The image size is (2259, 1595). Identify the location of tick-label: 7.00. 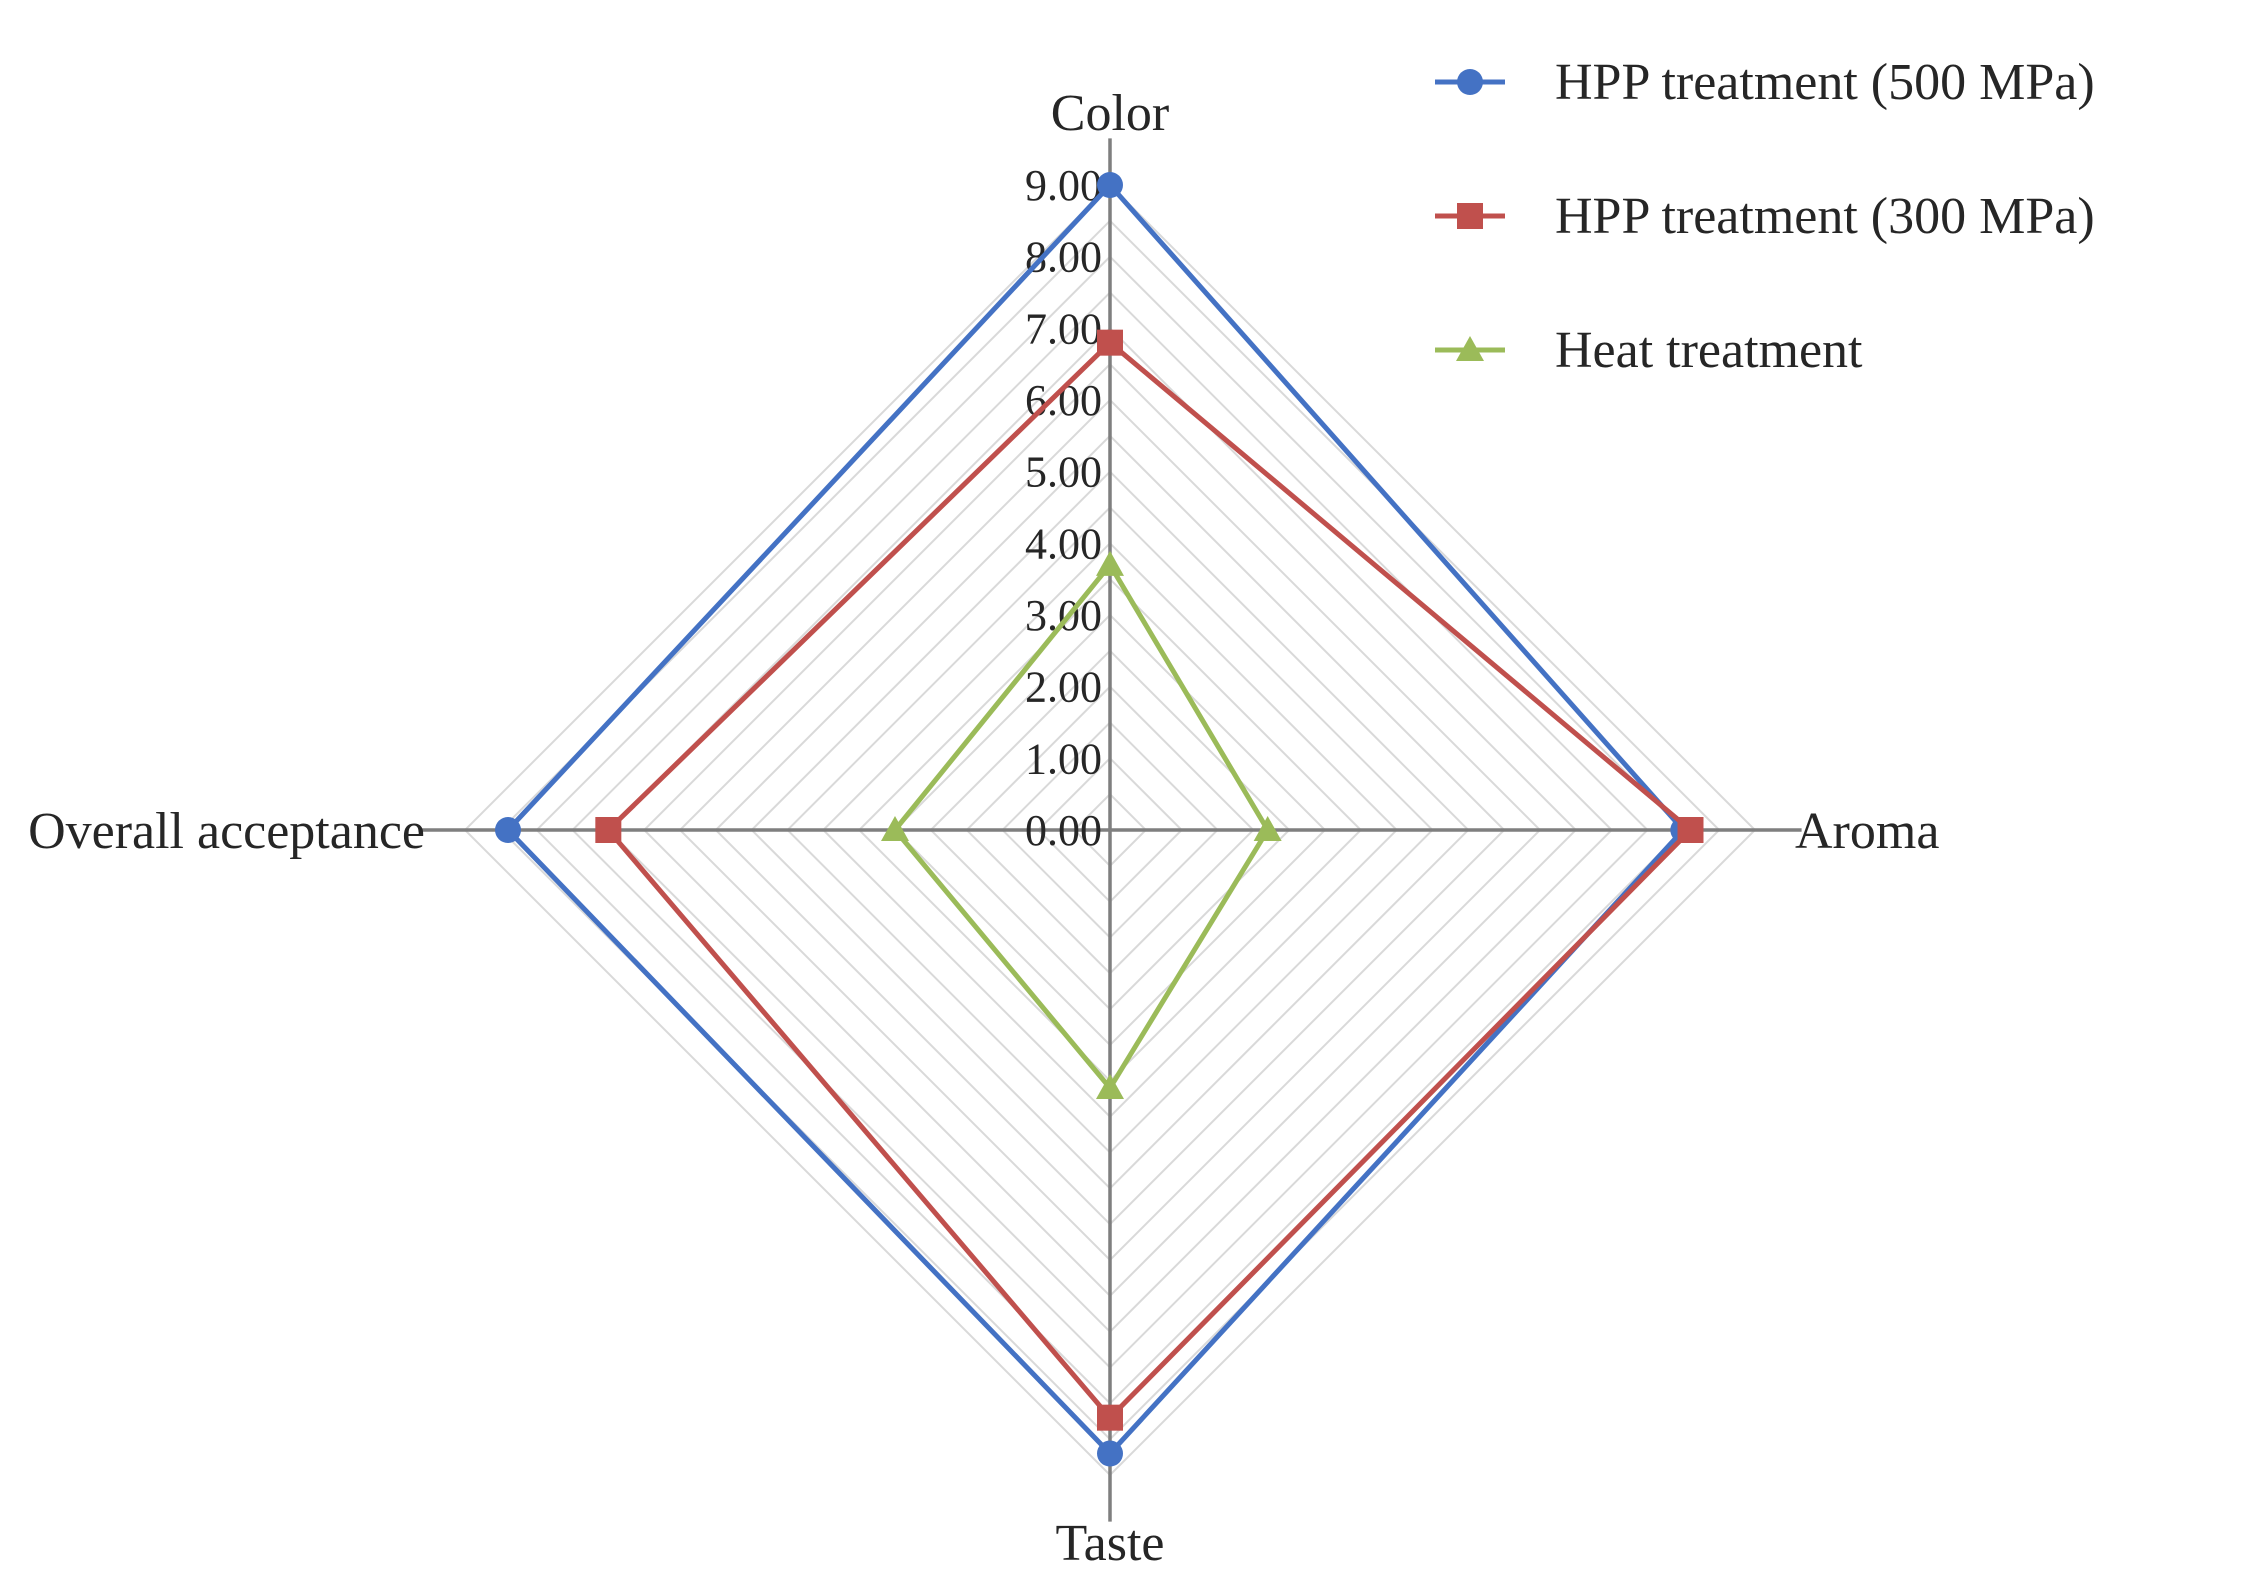
(1063, 328).